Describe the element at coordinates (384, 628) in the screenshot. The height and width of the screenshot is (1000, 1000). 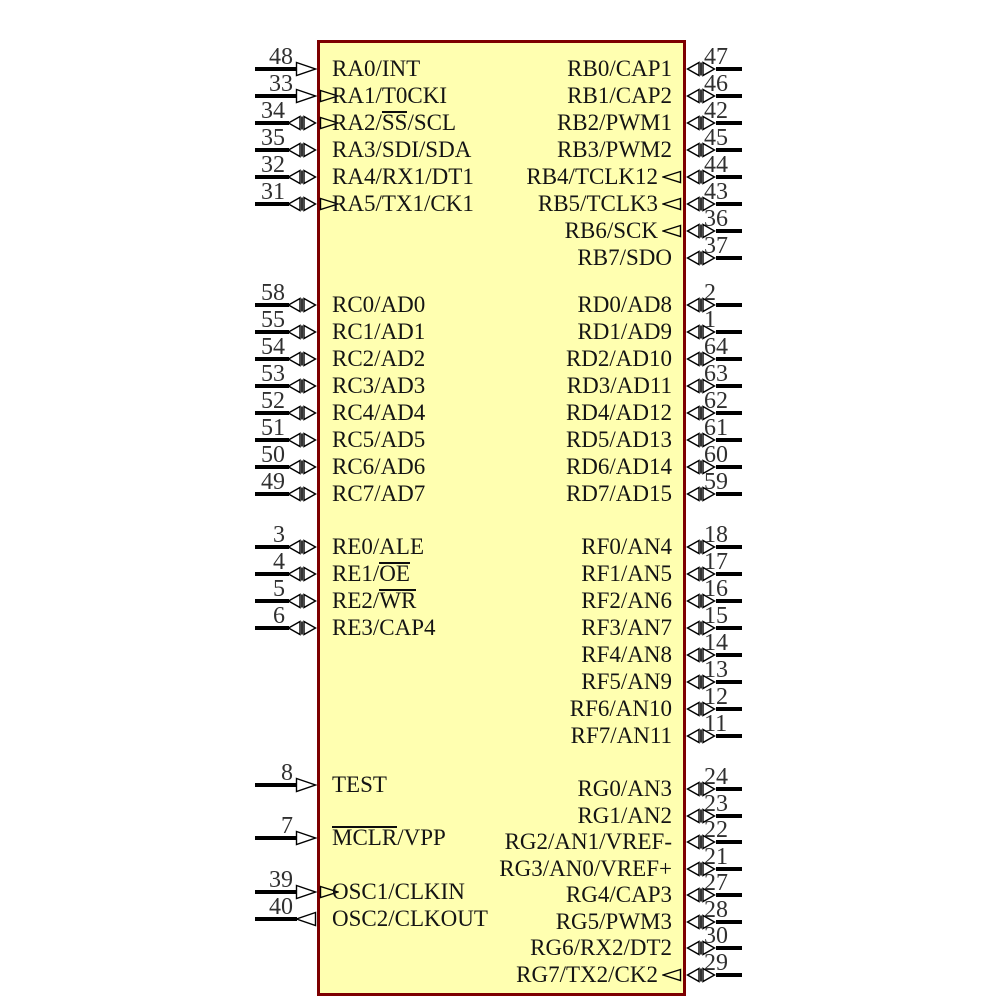
I see `pin-label: RE3/CAP4` at that location.